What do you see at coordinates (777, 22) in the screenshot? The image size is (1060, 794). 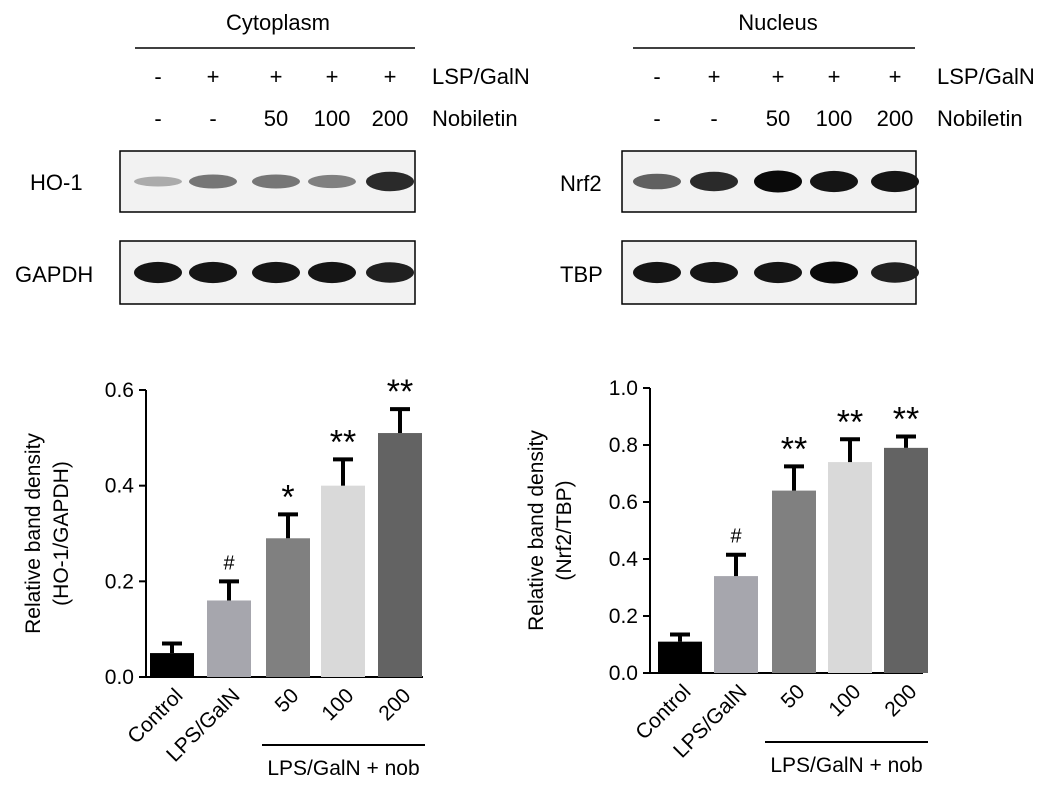 I see `panel-title: Nucleus` at bounding box center [777, 22].